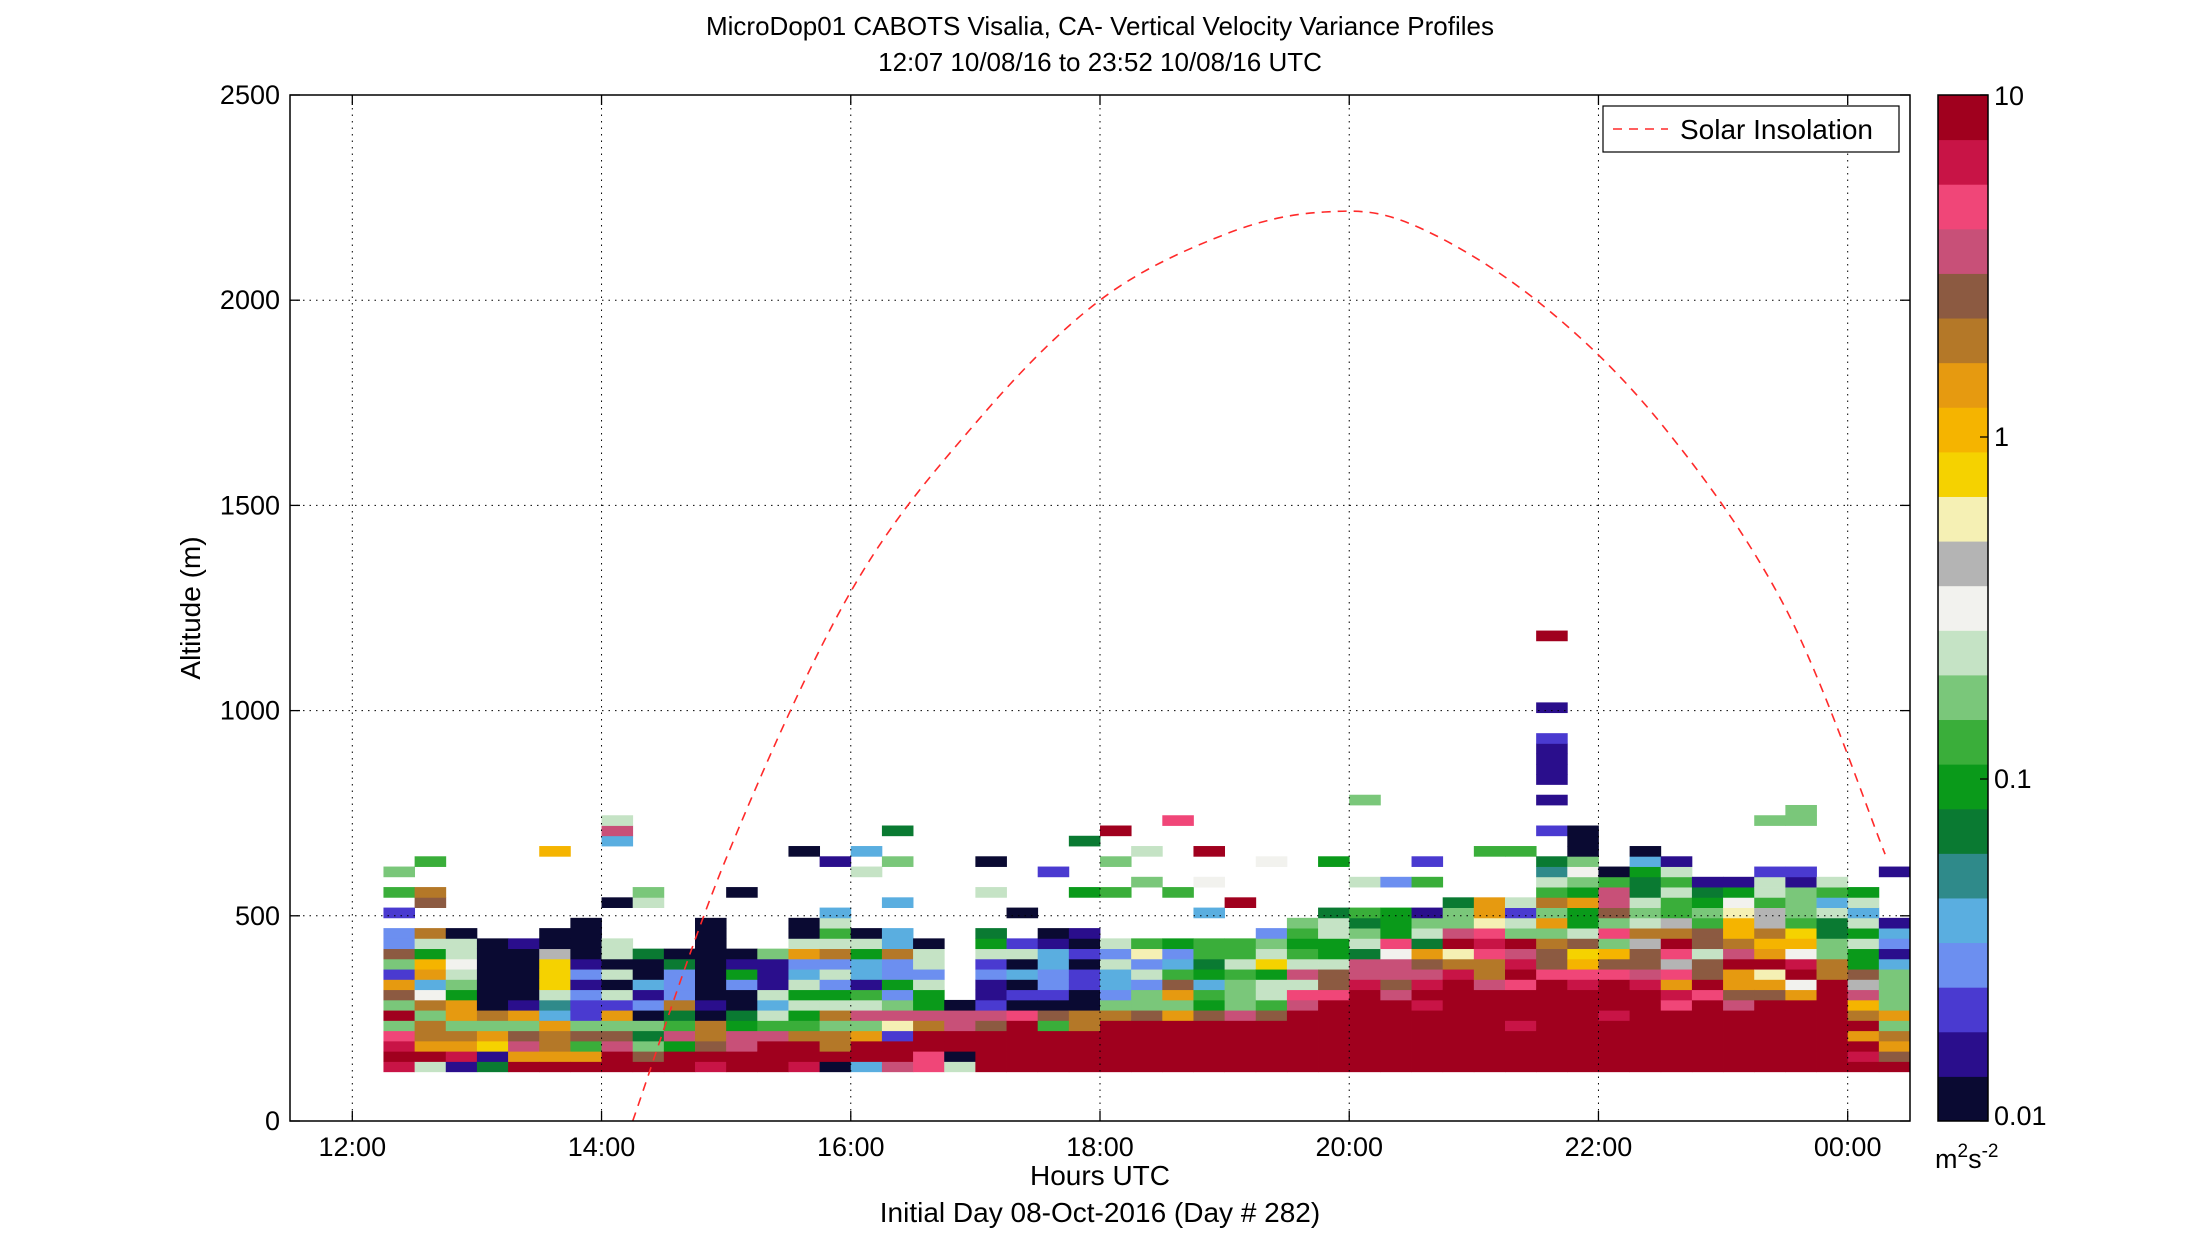 Image resolution: width=2201 pixels, height=1246 pixels. What do you see at coordinates (2001, 437) in the screenshot?
I see `colorbar-tick-label: 1` at bounding box center [2001, 437].